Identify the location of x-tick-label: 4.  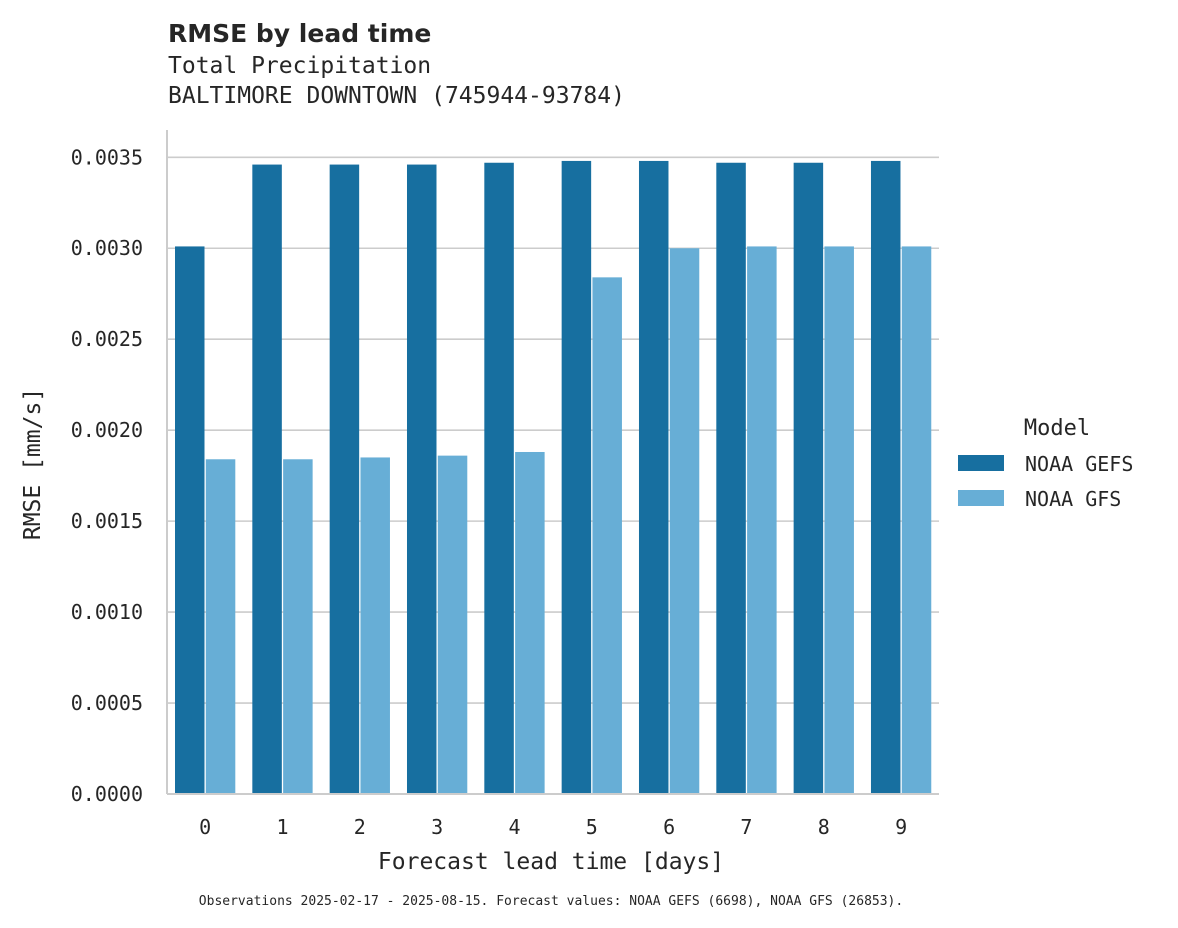
(514, 827).